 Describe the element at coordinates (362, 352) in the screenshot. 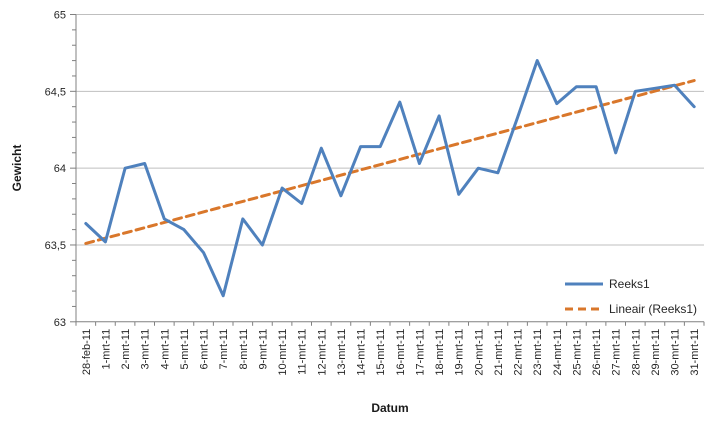

I see `x-tick-label: 14-mrt-11` at that location.